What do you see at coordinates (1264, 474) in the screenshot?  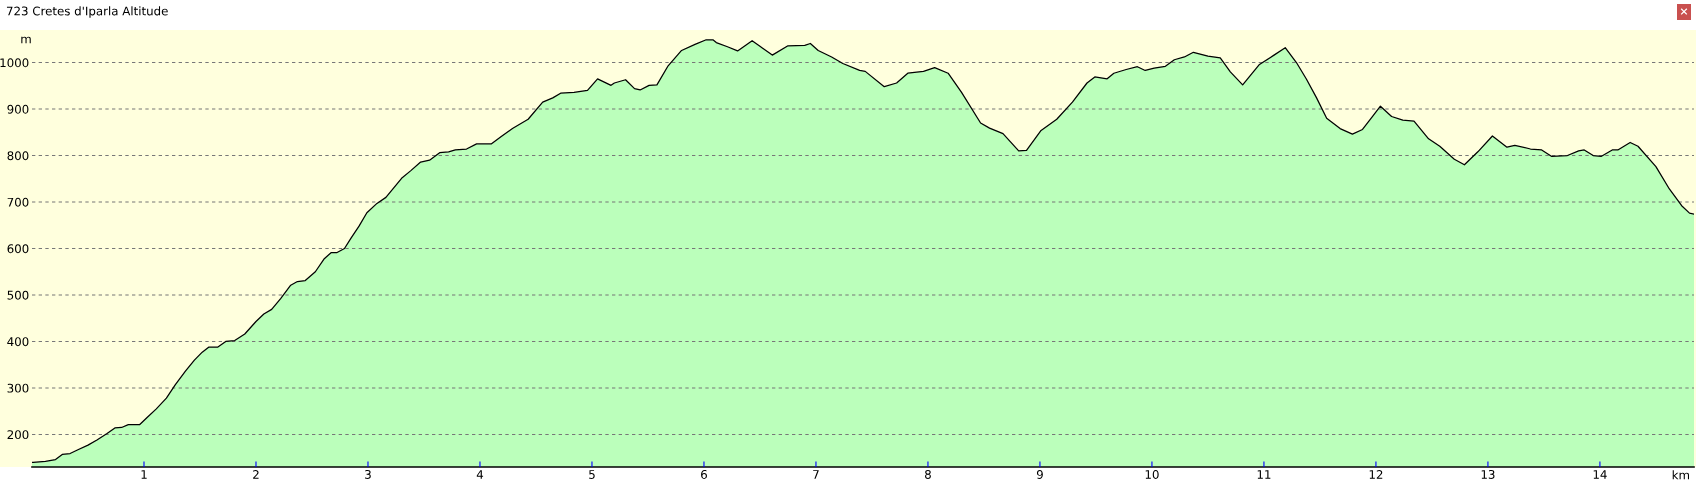 I see `x-tick-label: 11` at bounding box center [1264, 474].